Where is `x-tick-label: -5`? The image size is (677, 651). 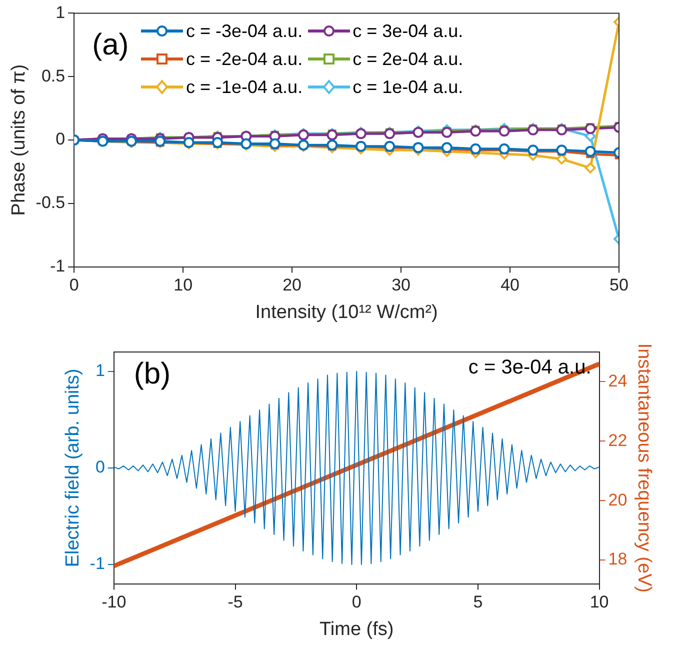
x-tick-label: -5 is located at coordinates (235, 602).